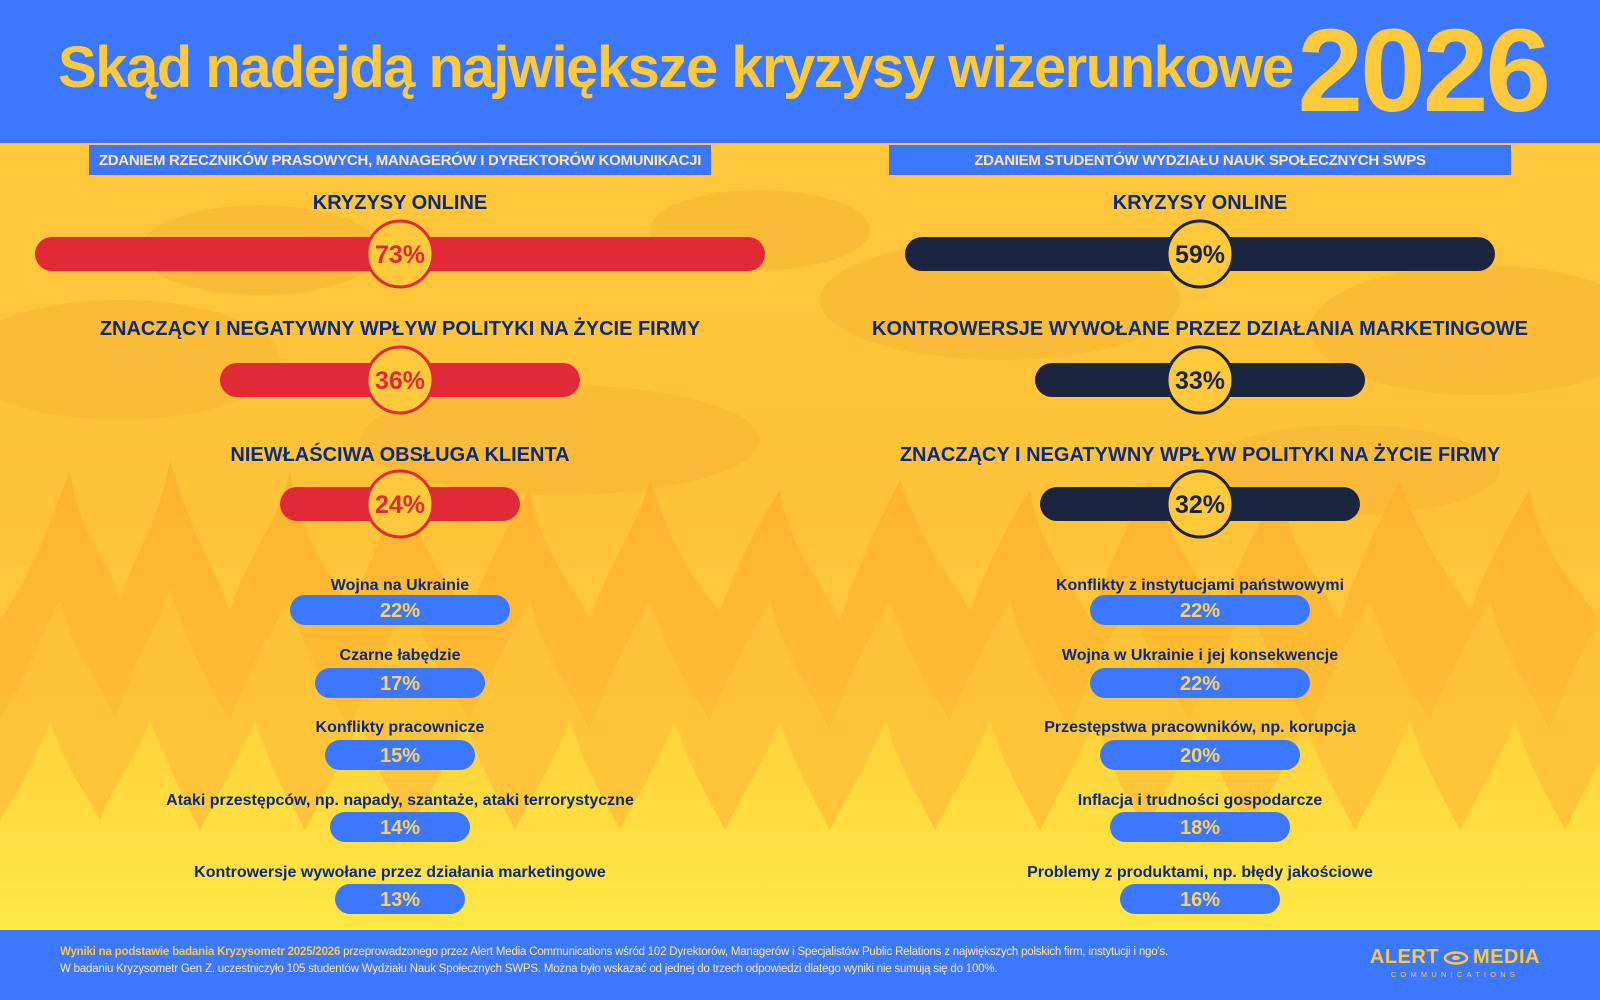 Image resolution: width=1600 pixels, height=1000 pixels. Describe the element at coordinates (1506, 957) in the screenshot. I see `logo-text-right: MEDIA` at that location.